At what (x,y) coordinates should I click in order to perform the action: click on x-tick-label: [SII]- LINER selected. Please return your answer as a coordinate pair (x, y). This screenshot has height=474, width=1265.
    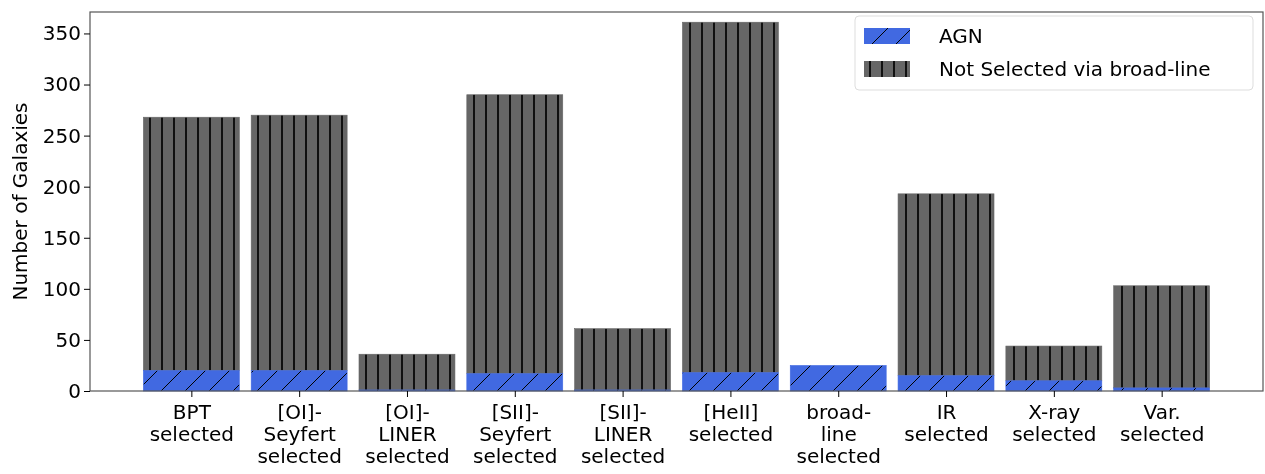
    Looking at the image, I should click on (623, 434).